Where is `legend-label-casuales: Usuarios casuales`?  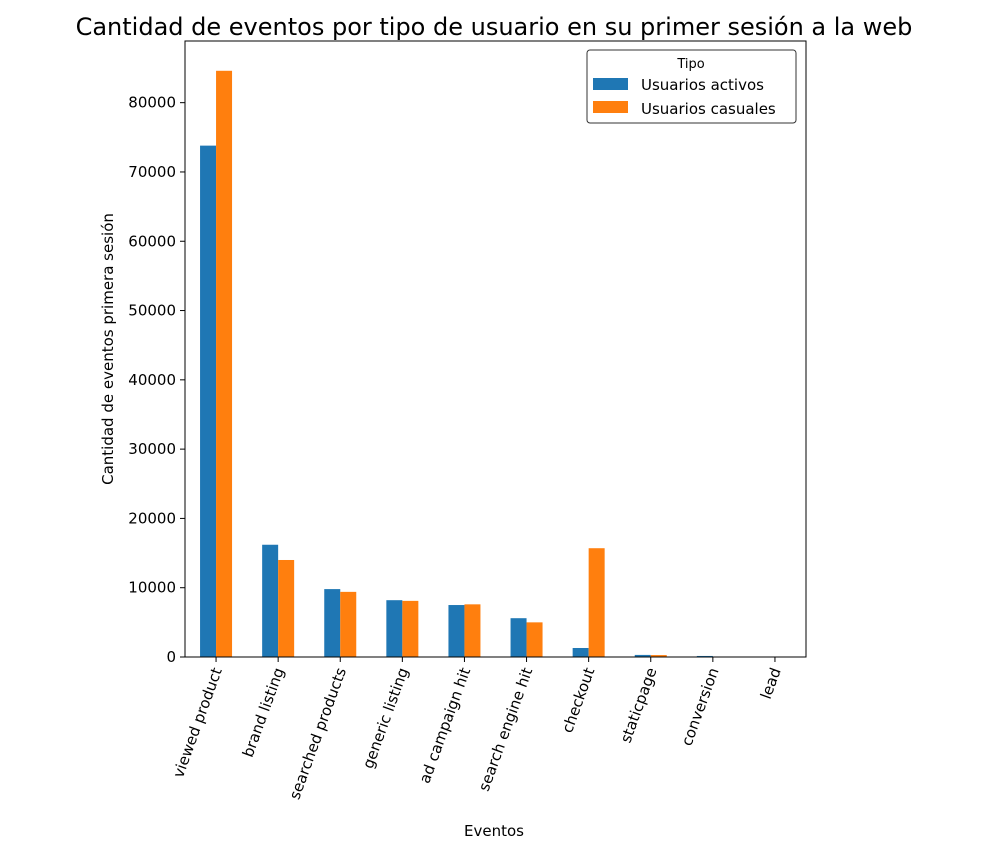 legend-label-casuales: Usuarios casuales is located at coordinates (708, 109).